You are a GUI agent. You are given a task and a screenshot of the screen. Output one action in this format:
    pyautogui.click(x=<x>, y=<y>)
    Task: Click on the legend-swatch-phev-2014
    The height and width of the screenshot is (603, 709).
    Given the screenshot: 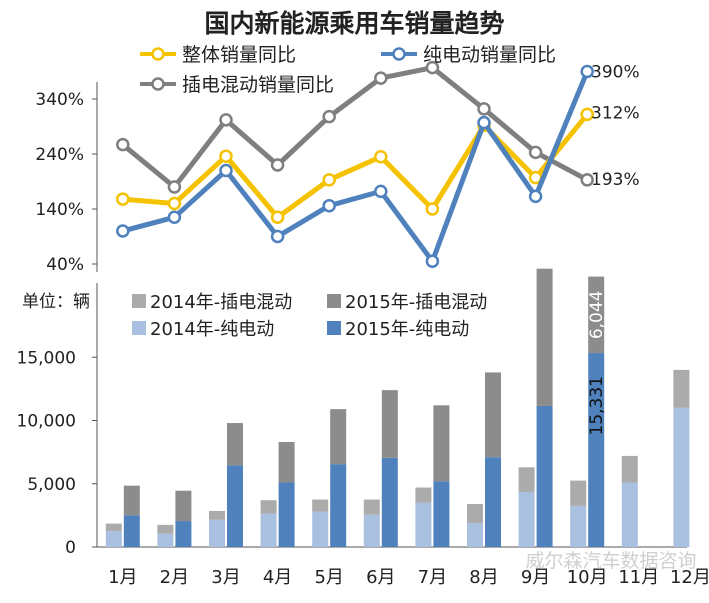 What is the action you would take?
    pyautogui.click(x=139, y=301)
    